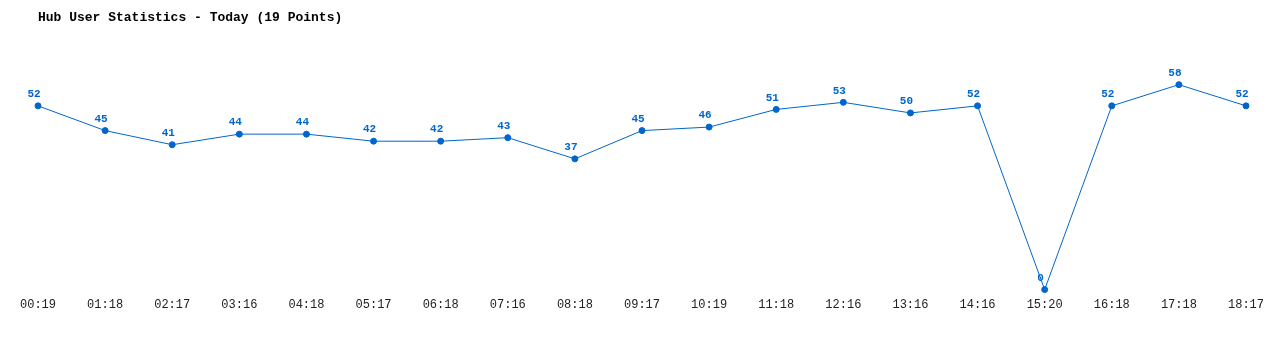  Describe the element at coordinates (843, 304) in the screenshot. I see `x-tick-label: 12:16` at that location.